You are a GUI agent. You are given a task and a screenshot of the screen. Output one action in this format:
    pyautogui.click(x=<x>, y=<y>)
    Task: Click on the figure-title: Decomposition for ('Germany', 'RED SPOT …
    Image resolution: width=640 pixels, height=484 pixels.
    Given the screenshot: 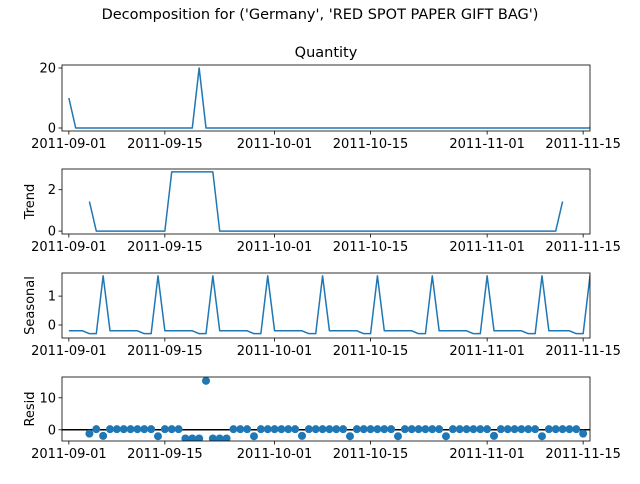 What is the action you would take?
    pyautogui.click(x=320, y=15)
    